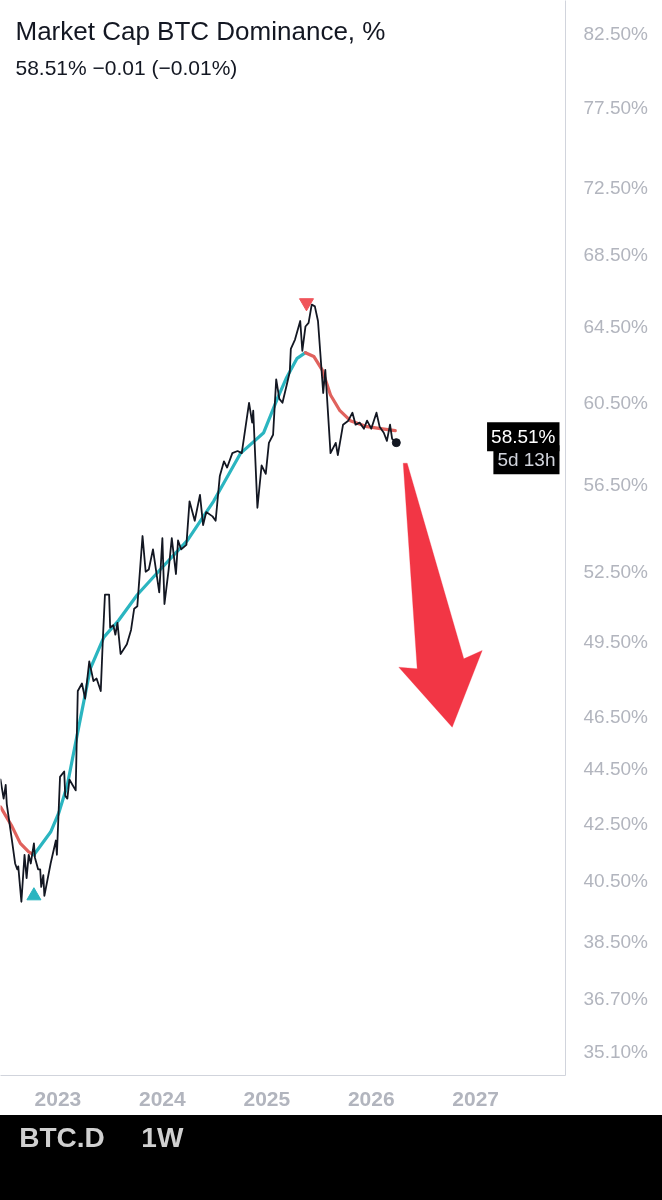 The height and width of the screenshot is (1200, 662). What do you see at coordinates (476, 1098) in the screenshot?
I see `x-tick-label: 2027` at bounding box center [476, 1098].